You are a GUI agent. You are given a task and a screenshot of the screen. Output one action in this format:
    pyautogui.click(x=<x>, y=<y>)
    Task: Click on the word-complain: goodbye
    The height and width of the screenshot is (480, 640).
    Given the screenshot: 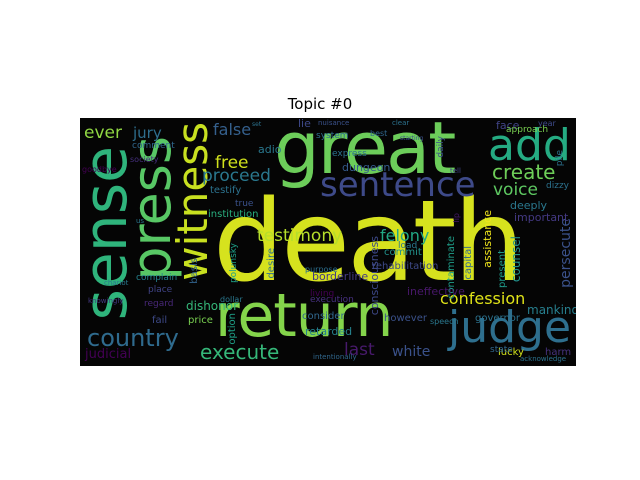 What is the action you would take?
    pyautogui.click(x=99, y=169)
    